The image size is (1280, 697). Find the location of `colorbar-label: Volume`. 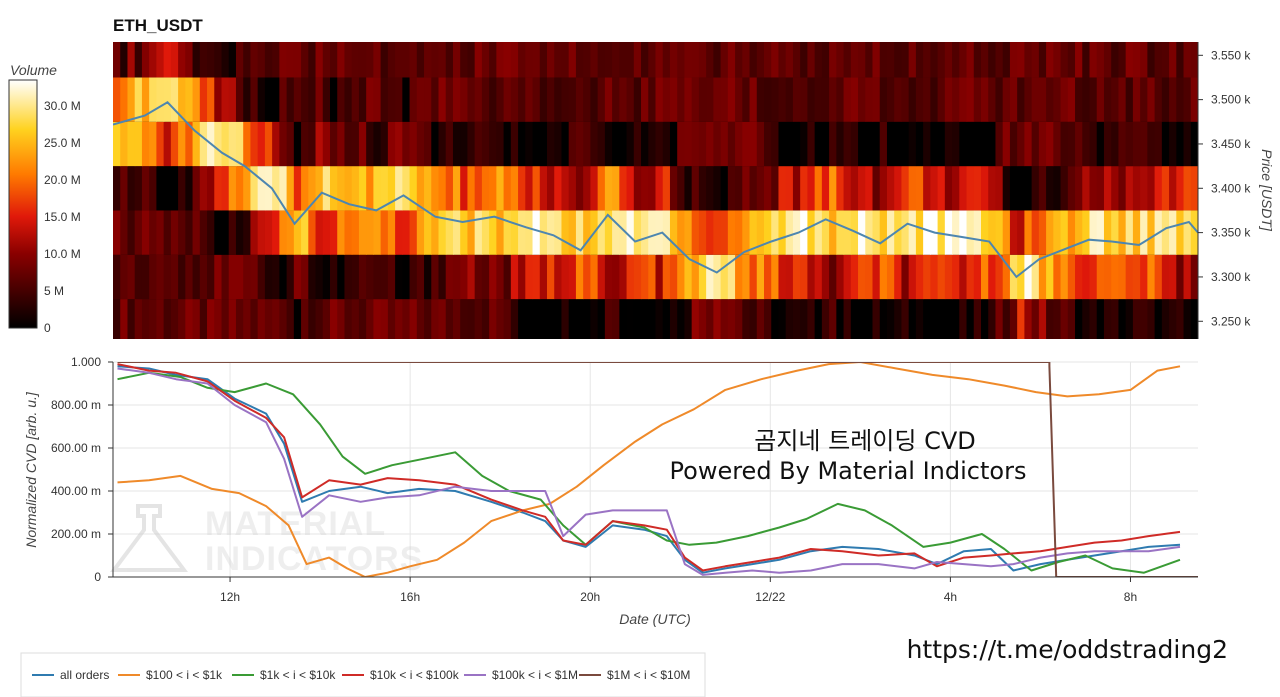

colorbar-label: Volume is located at coordinates (33, 70).